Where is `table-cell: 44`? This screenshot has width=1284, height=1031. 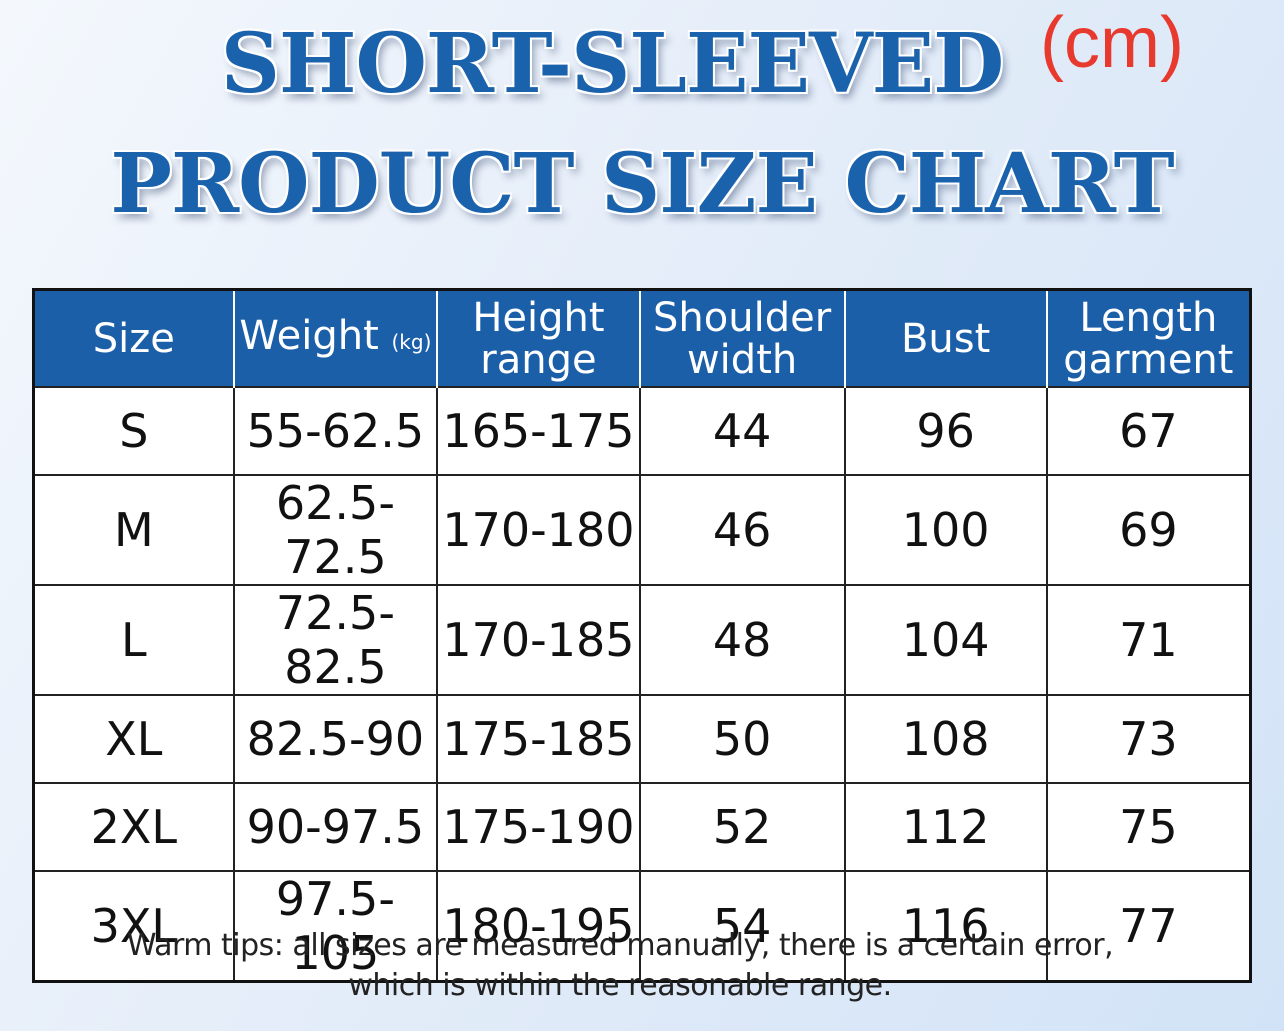
table-cell: 44 is located at coordinates (742, 431).